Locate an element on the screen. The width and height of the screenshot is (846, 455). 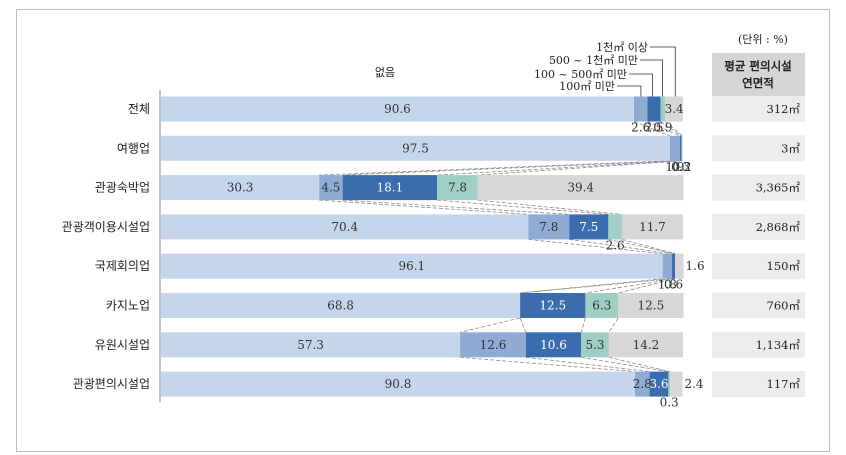
category-label: 카지노업 is located at coordinates (128, 306).